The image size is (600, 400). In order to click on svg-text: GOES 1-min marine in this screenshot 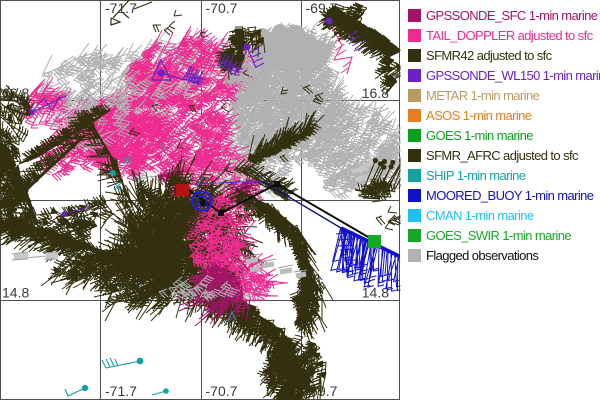, I will do `click(479, 135)`.